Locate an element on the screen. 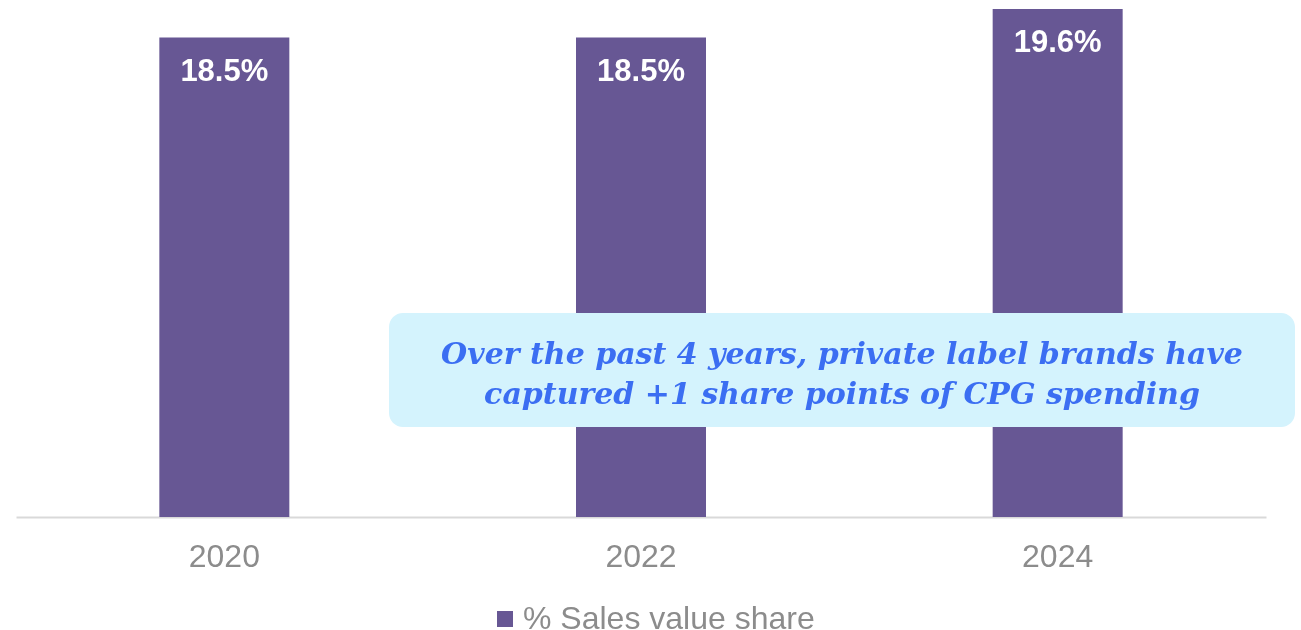 Image resolution: width=1301 pixels, height=630 pixels. legend-label: % Sales value share is located at coordinates (669, 615).